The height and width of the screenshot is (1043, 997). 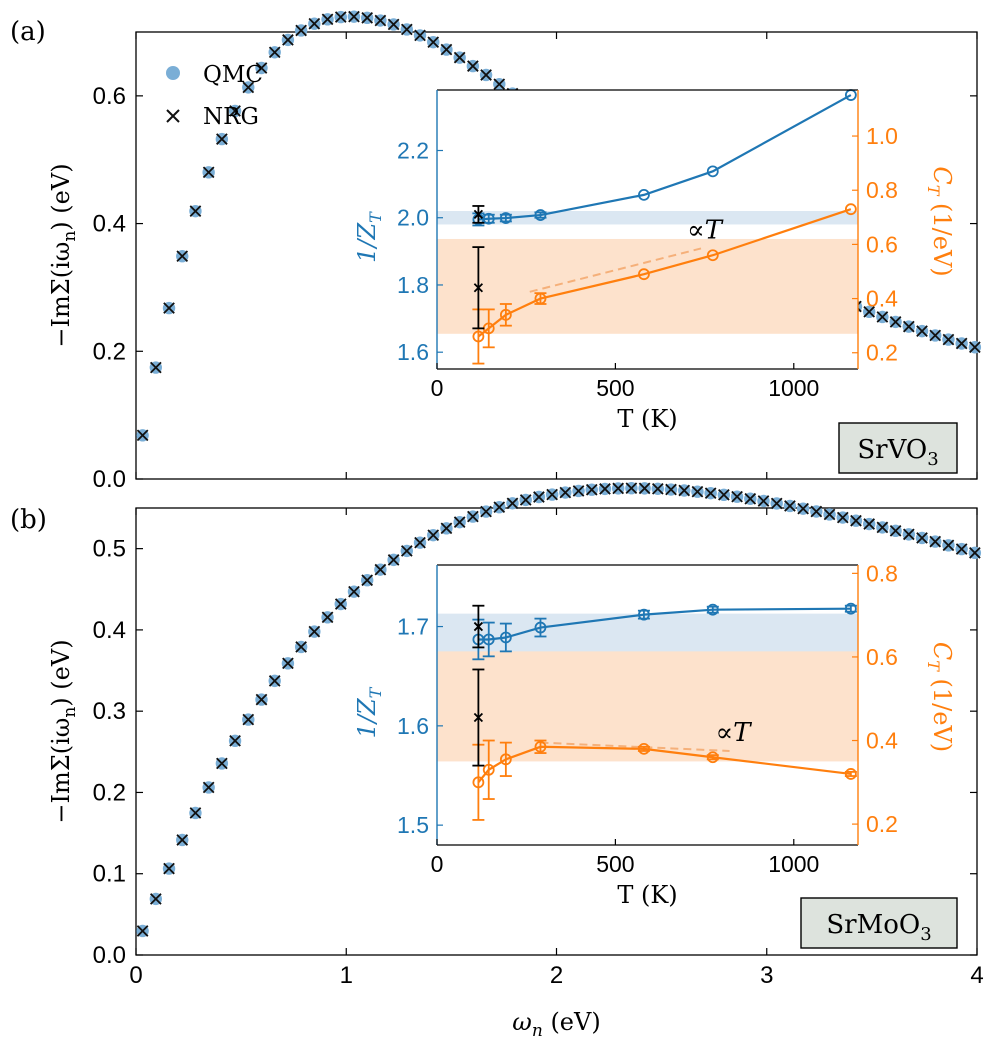 What do you see at coordinates (28, 520) in the screenshot?
I see `panel-label: (b)` at bounding box center [28, 520].